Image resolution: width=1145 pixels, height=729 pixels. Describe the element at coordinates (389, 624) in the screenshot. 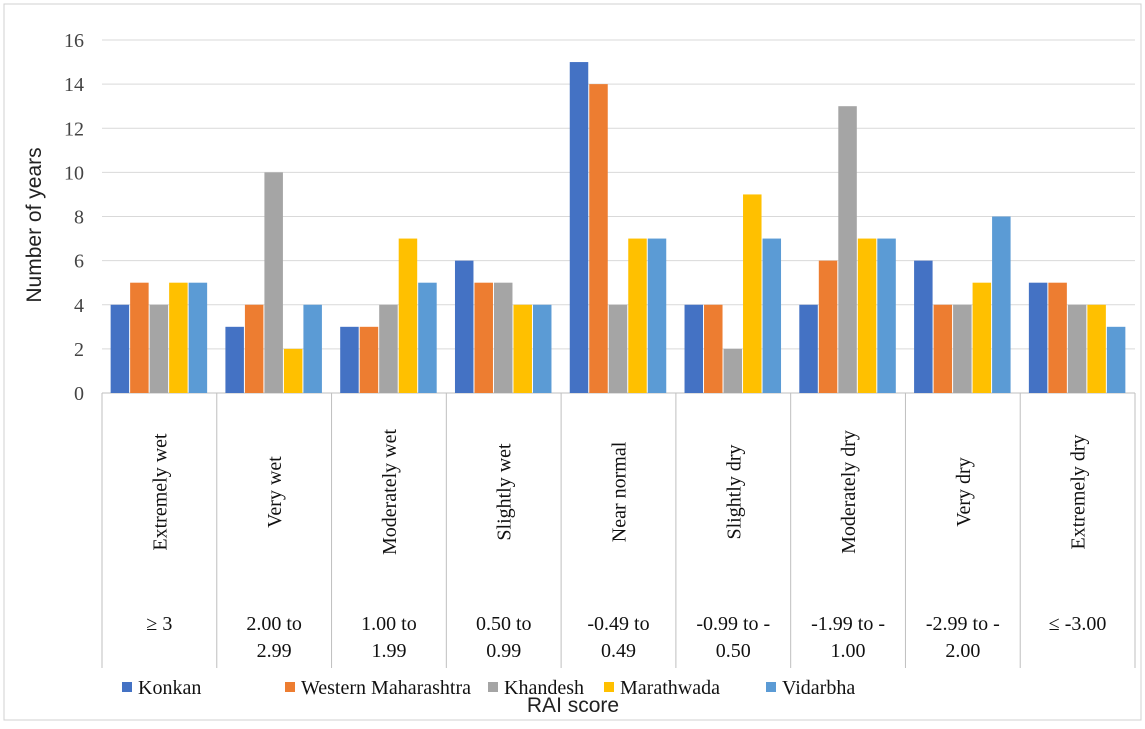

I see `category-range-label: 1.00 to` at that location.